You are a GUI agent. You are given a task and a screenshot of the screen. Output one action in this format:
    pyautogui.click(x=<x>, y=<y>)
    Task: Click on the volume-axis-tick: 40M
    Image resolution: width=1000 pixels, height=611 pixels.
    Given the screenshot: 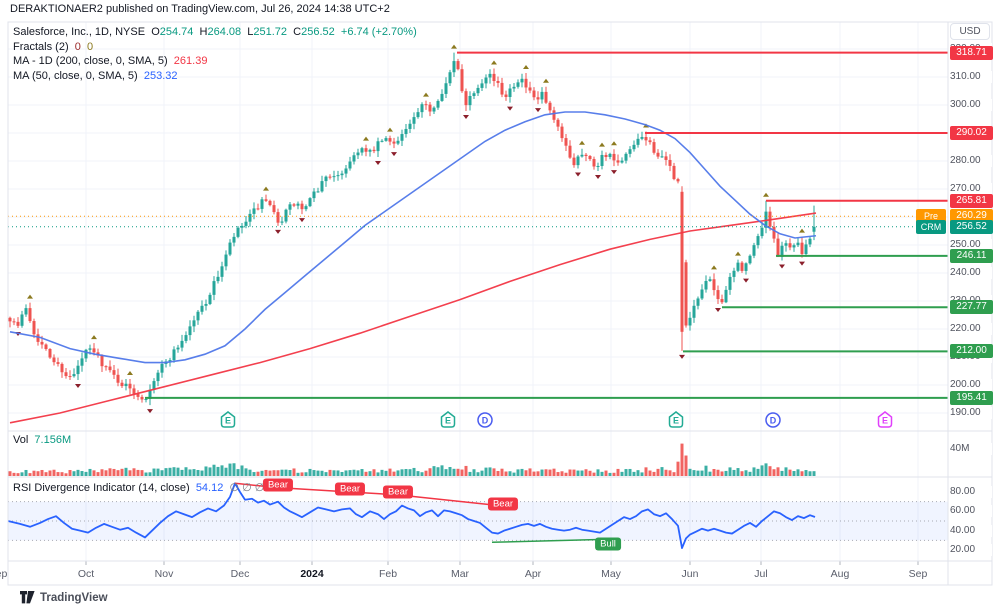 What is the action you would take?
    pyautogui.click(x=971, y=449)
    